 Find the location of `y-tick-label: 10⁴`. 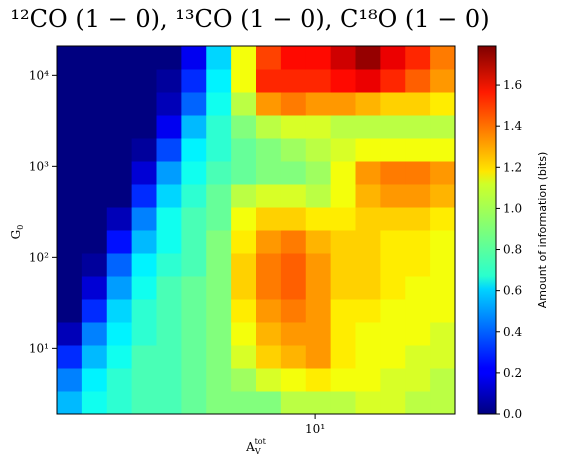

y-tick-label: 10⁴ is located at coordinates (39, 75).